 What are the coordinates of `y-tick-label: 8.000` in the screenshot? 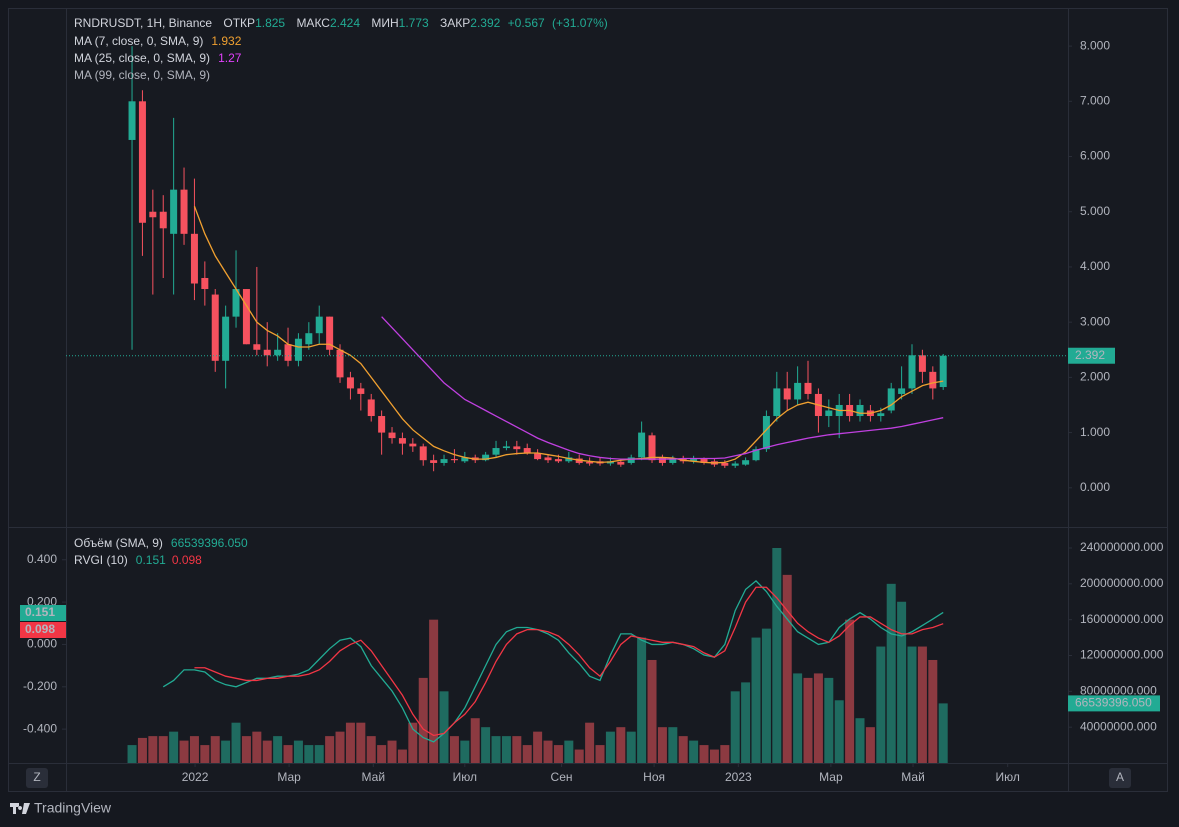 It's located at (1095, 45).